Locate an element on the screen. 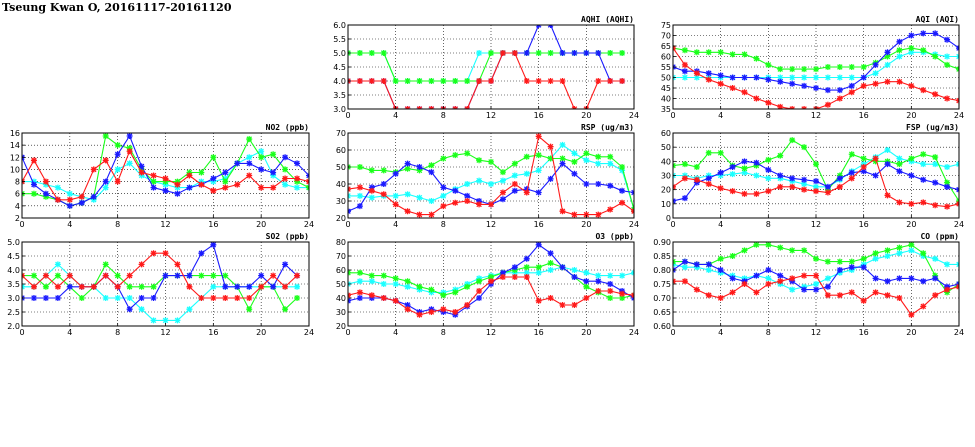 This screenshot has height=447, width=975. y-tick-label: 2.0 is located at coordinates (13, 326).